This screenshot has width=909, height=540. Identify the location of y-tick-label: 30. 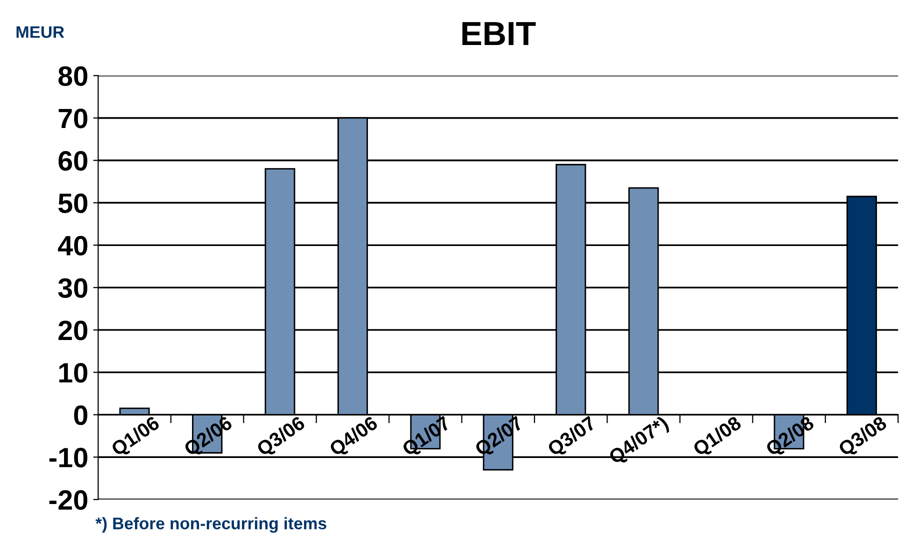
(73, 288).